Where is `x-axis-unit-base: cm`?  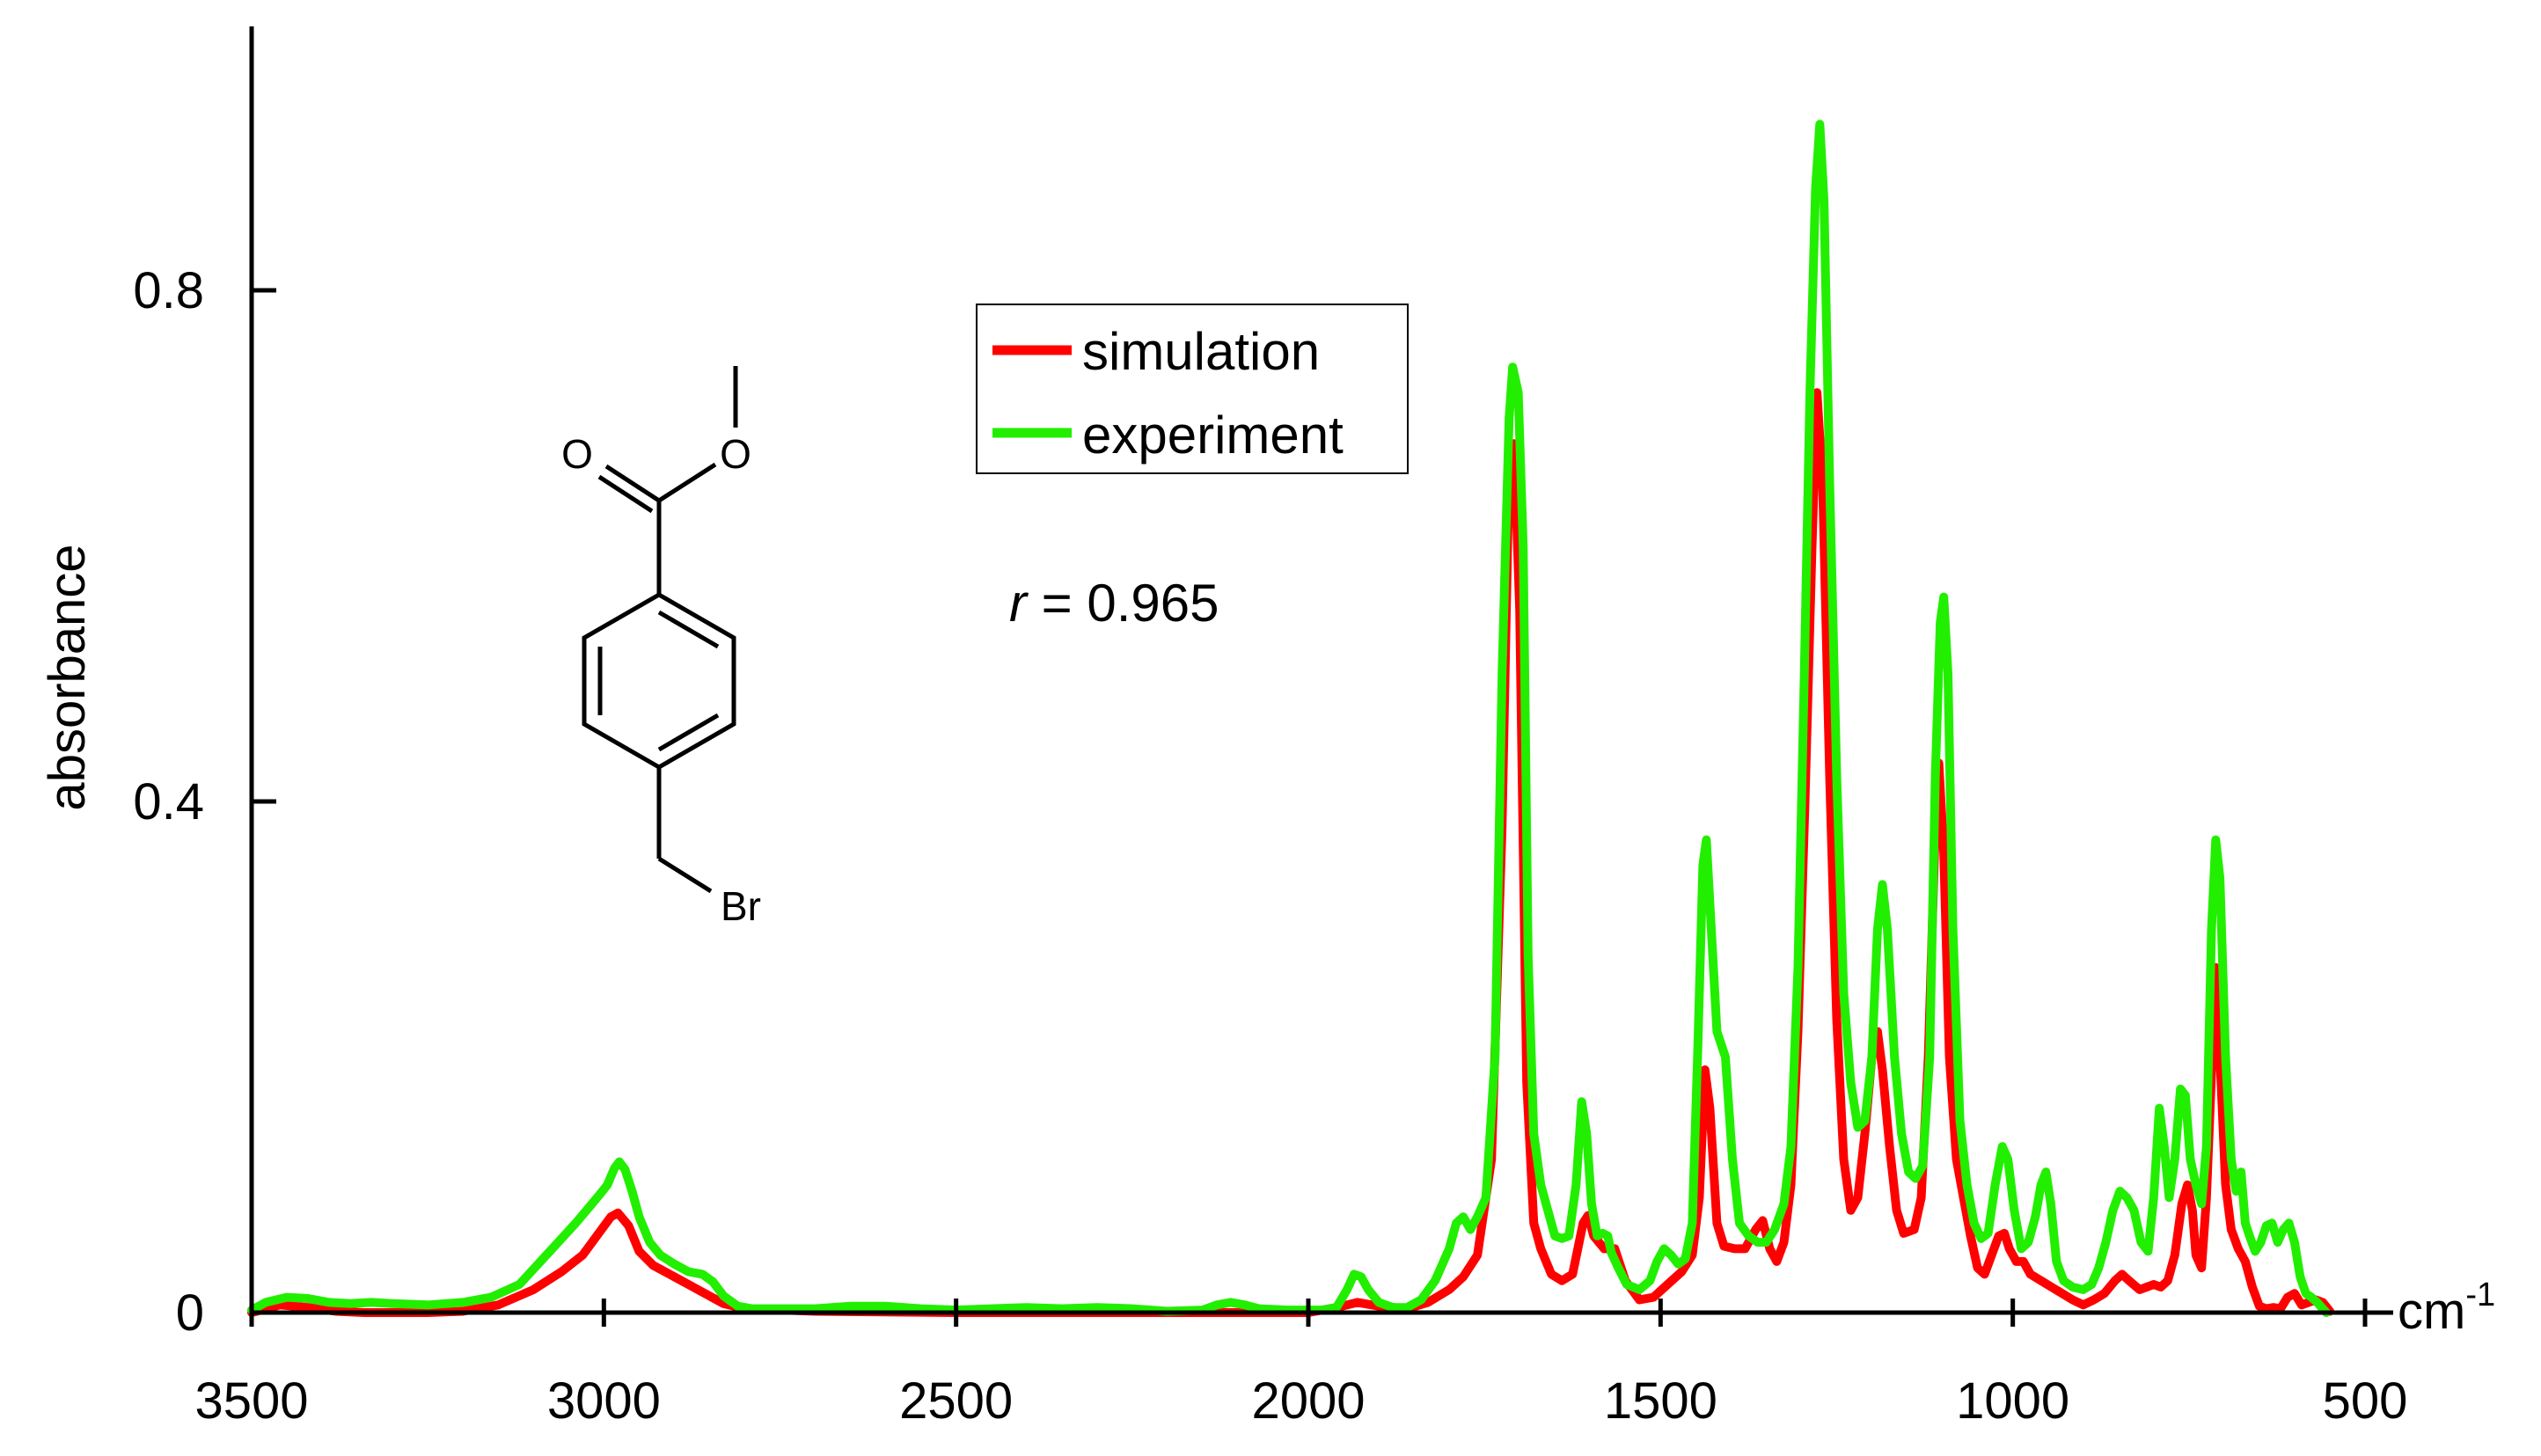 x-axis-unit-base: cm is located at coordinates (2431, 1311).